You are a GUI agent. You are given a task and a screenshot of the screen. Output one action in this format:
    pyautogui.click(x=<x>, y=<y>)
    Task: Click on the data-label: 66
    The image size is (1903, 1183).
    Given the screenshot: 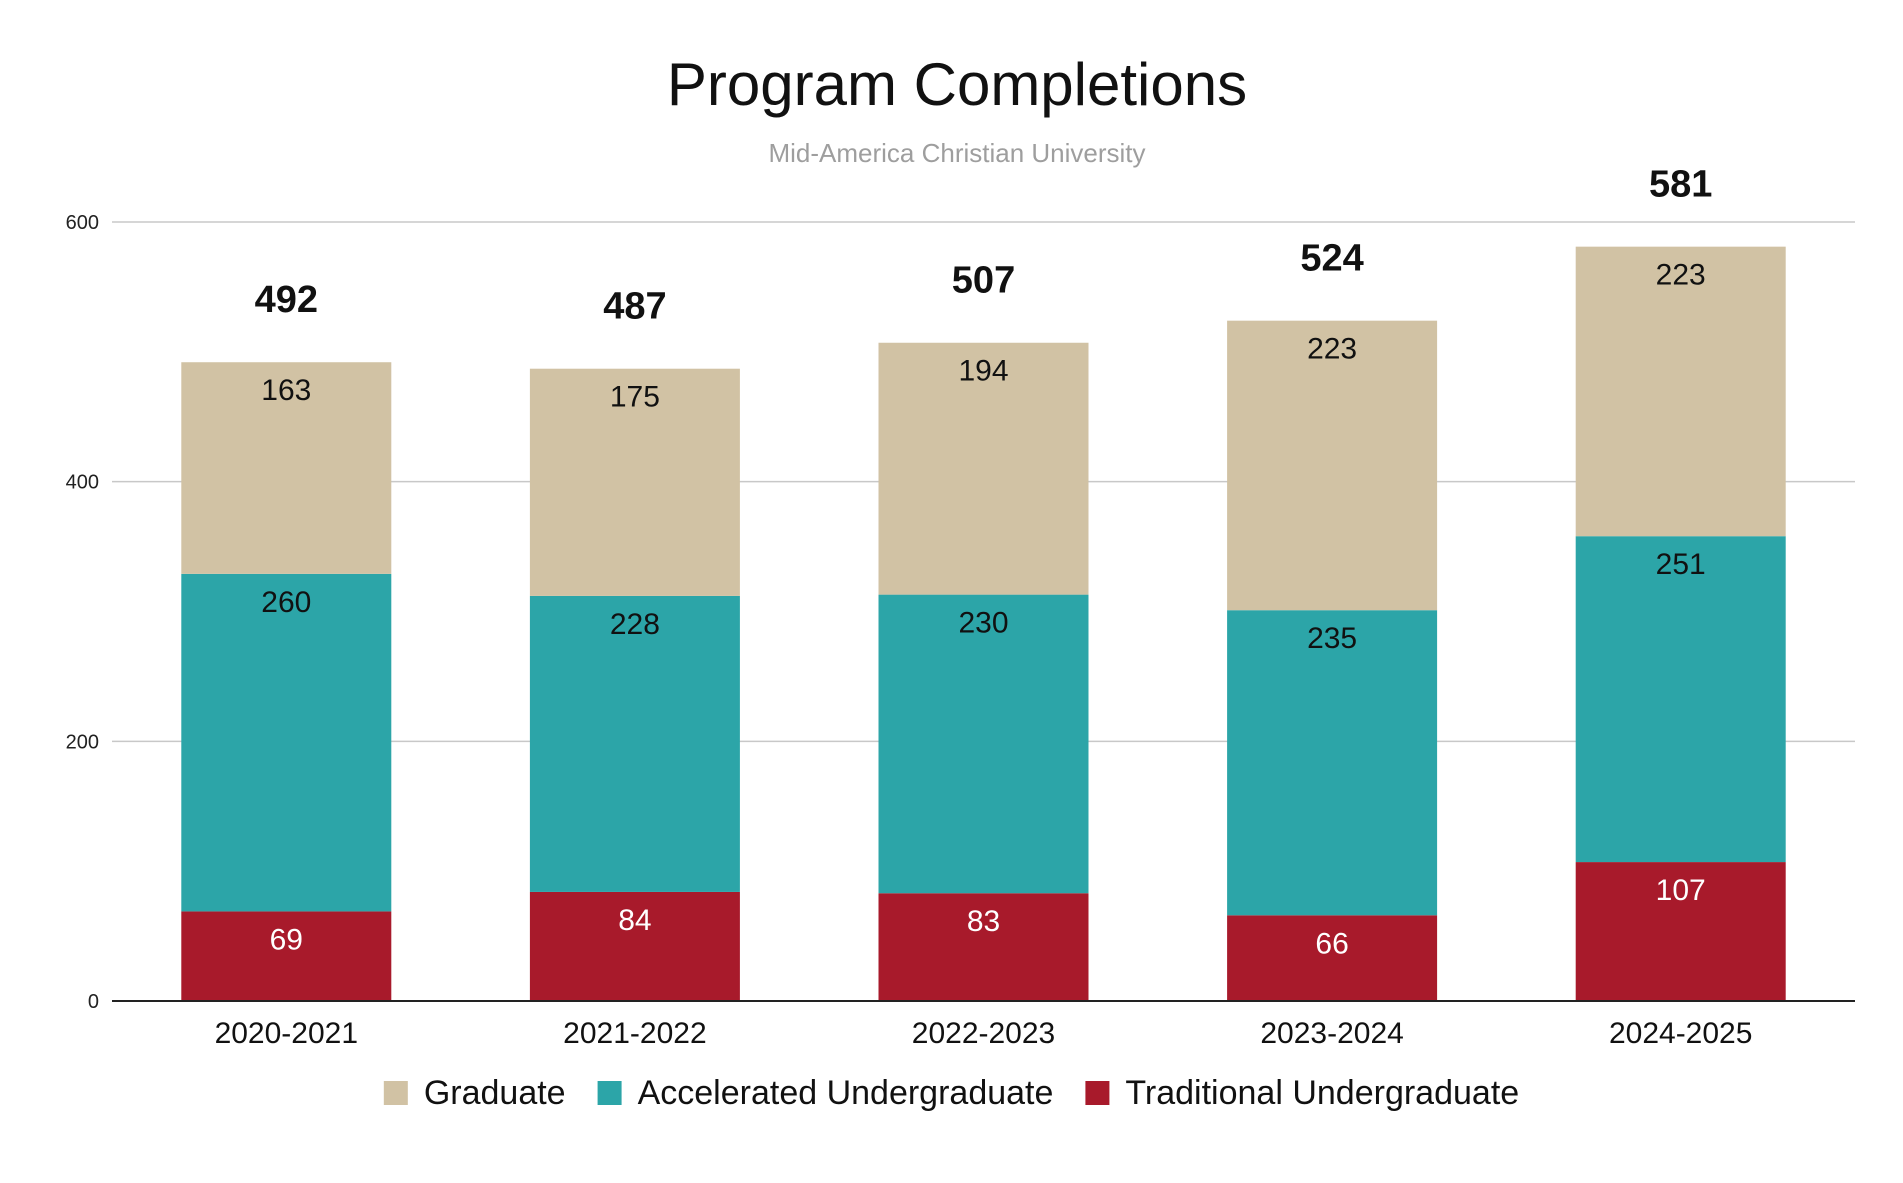 What is the action you would take?
    pyautogui.click(x=1331, y=943)
    